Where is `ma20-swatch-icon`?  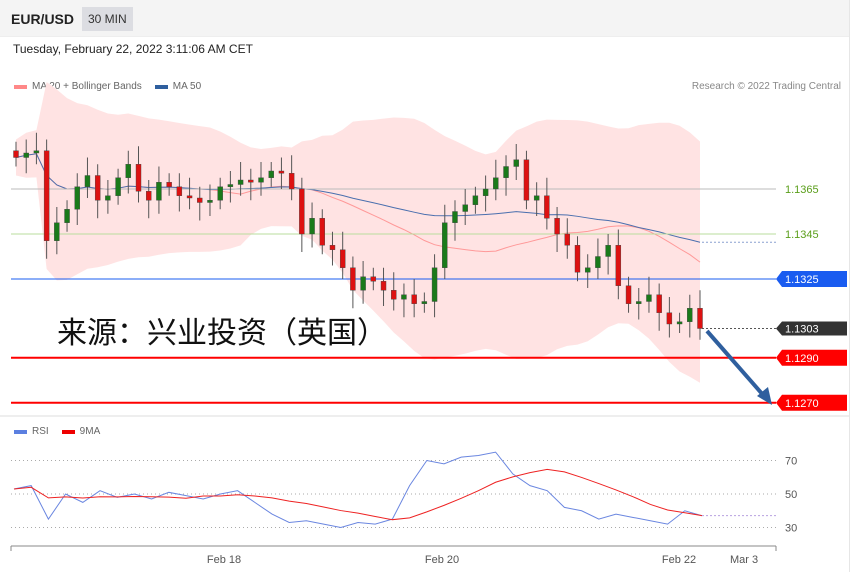 ma20-swatch-icon is located at coordinates (20, 86).